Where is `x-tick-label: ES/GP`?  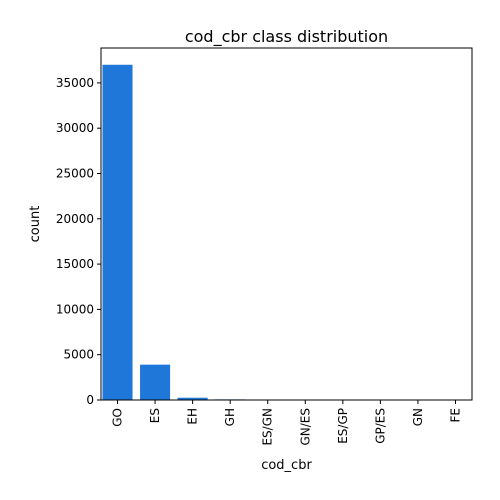 x-tick-label: ES/GP is located at coordinates (343, 426).